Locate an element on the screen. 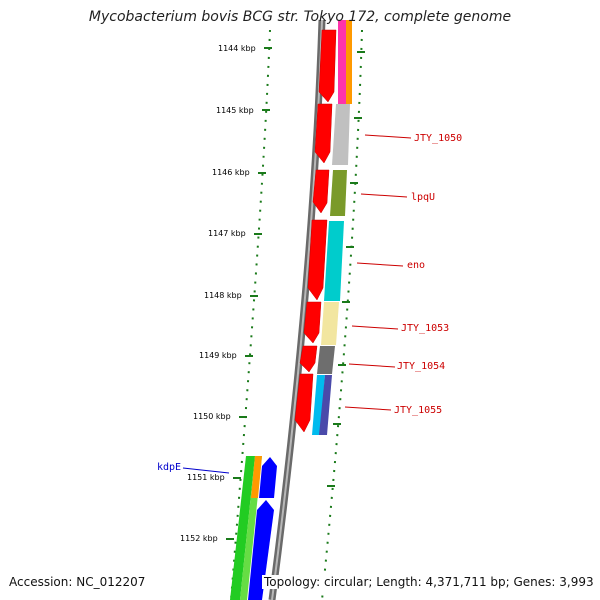  gene-arrow-kdpE is located at coordinates (268, 477).